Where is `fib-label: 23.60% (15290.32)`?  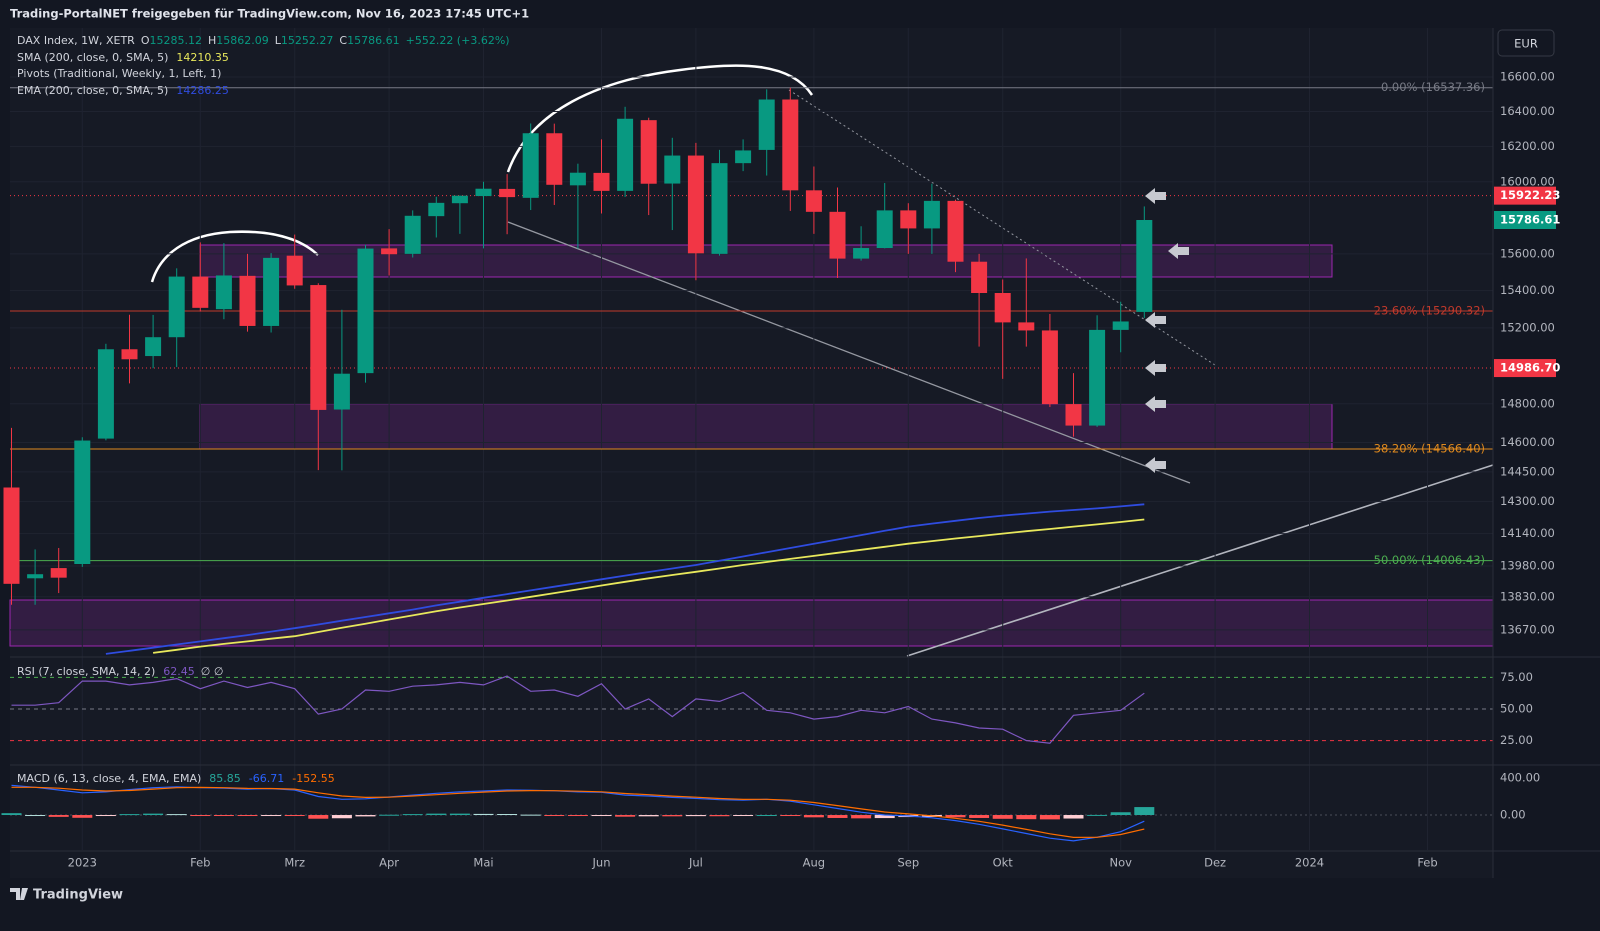 fib-label: 23.60% (15290.32) is located at coordinates (1429, 310).